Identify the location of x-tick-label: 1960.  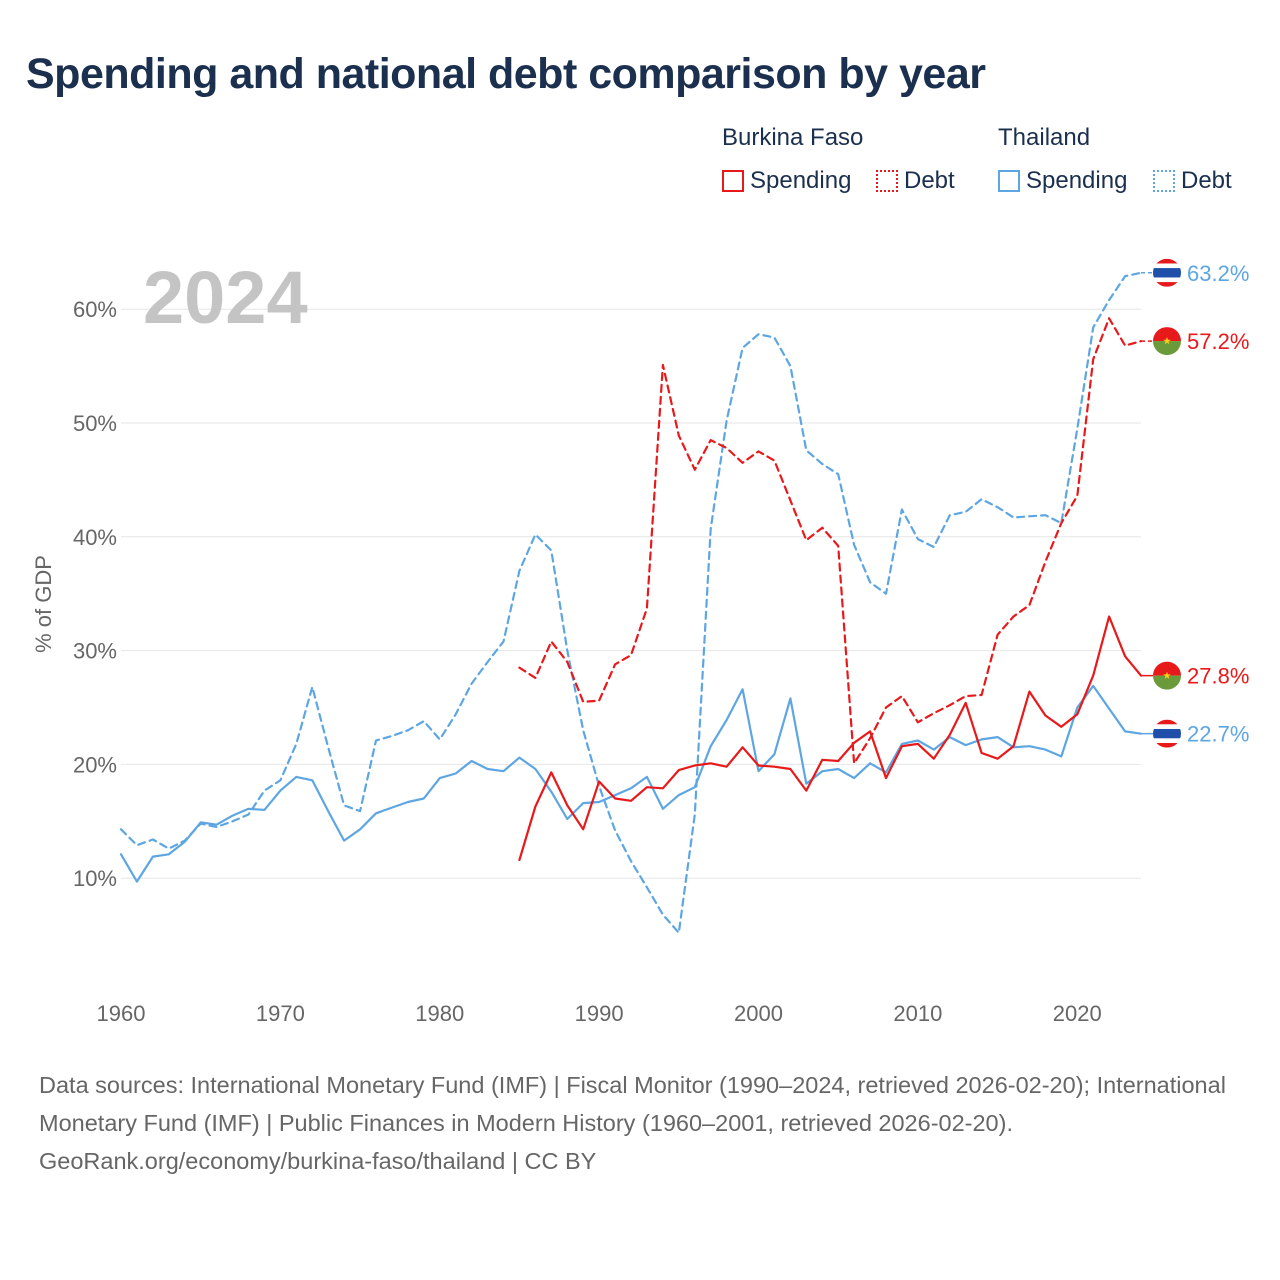
(121, 1013).